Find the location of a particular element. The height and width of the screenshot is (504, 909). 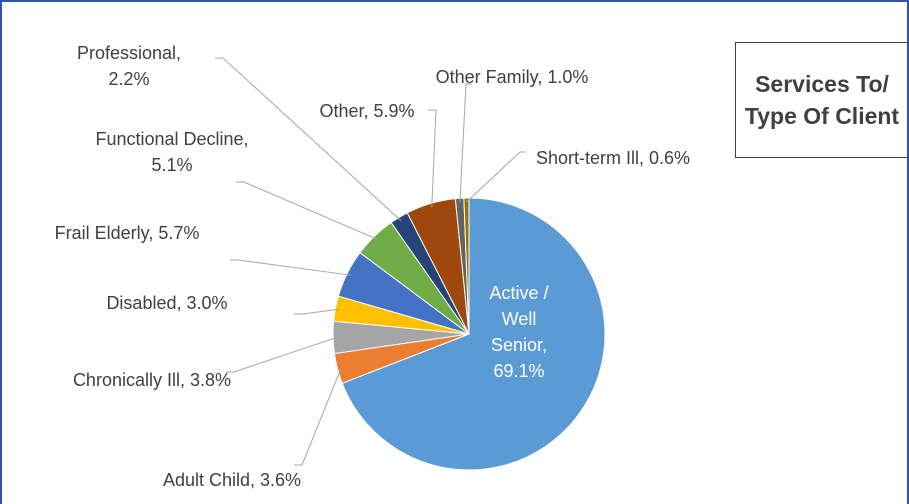

data-label: Frail Elderly 5.7% is located at coordinates (127, 233).